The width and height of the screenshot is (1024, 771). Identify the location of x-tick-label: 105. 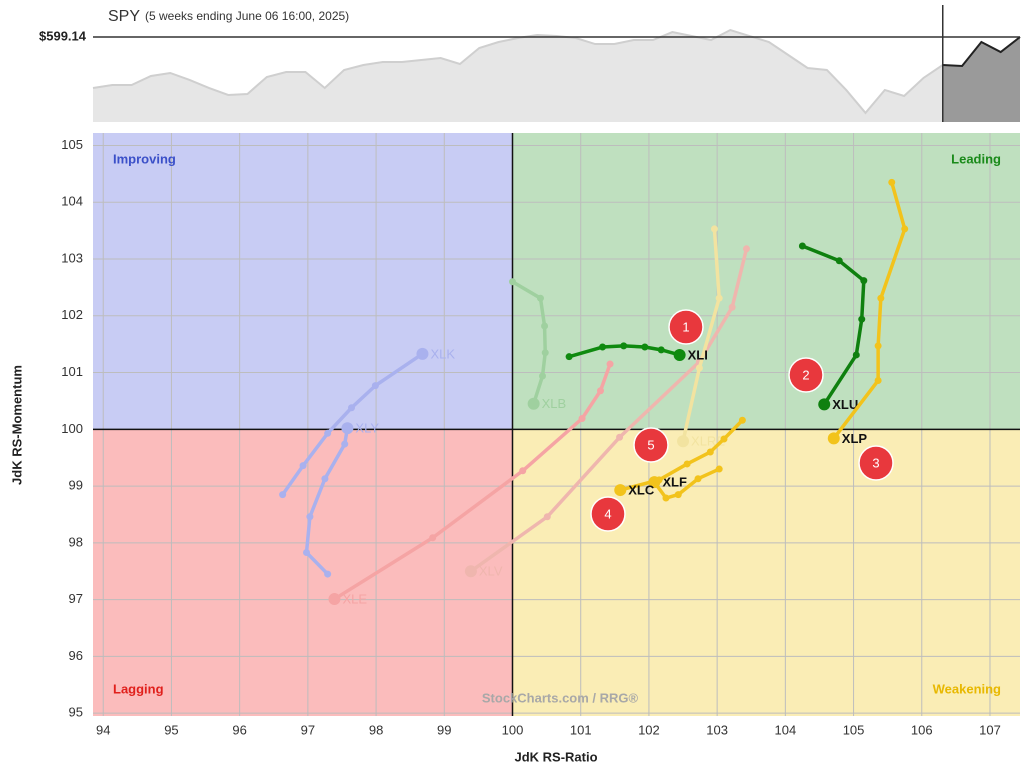
(854, 729).